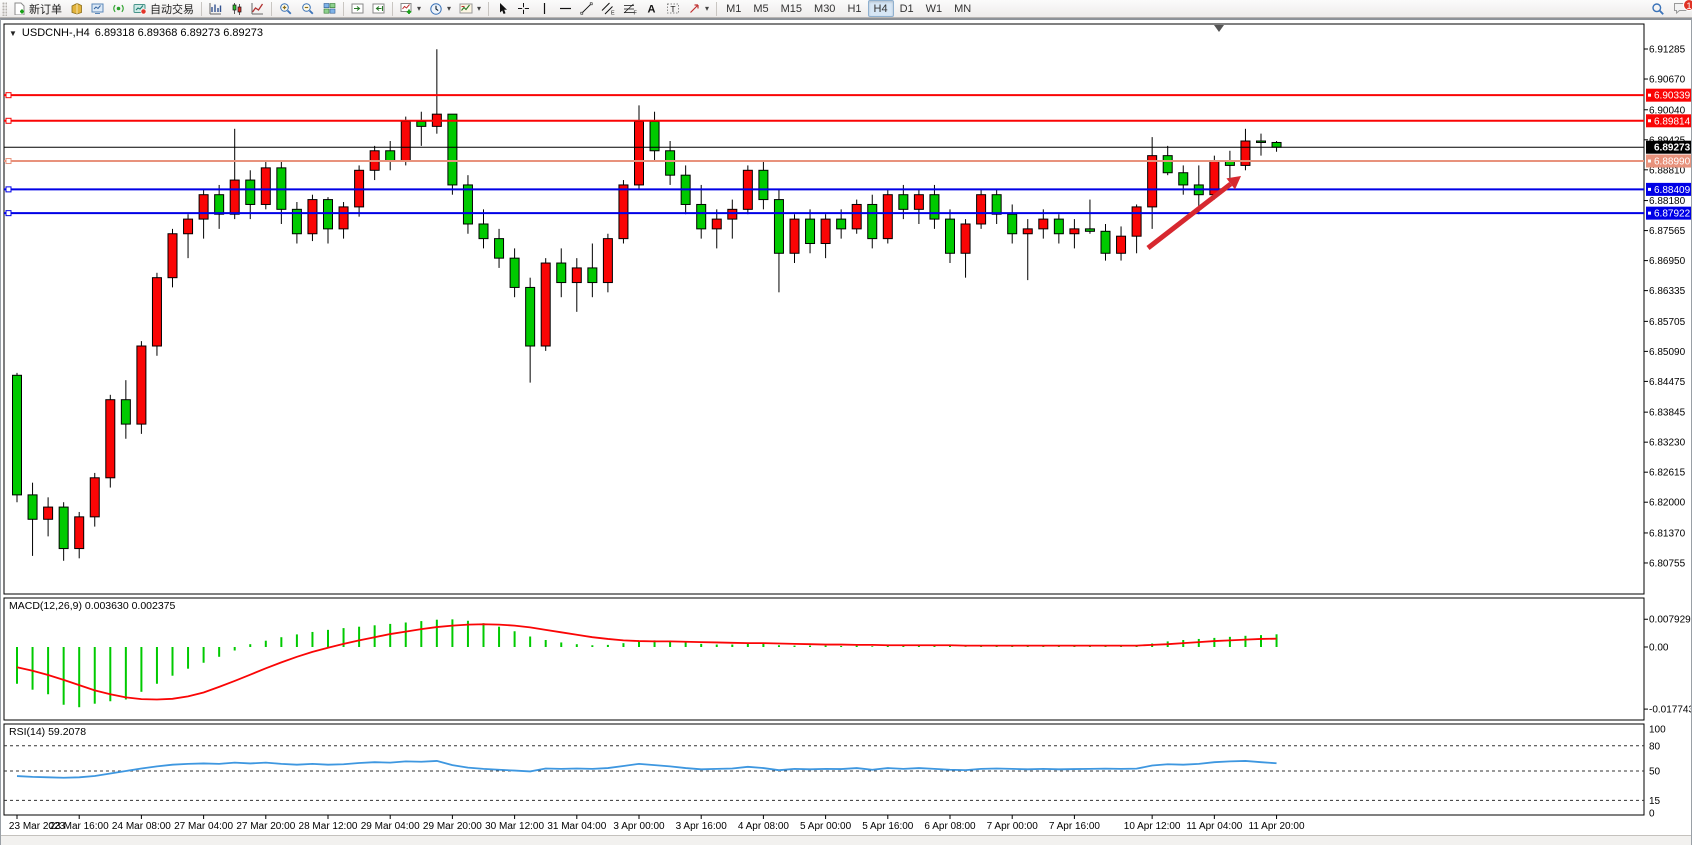  What do you see at coordinates (847, 189) in the screenshot?
I see `hline-6.88409: 6.88409` at bounding box center [847, 189].